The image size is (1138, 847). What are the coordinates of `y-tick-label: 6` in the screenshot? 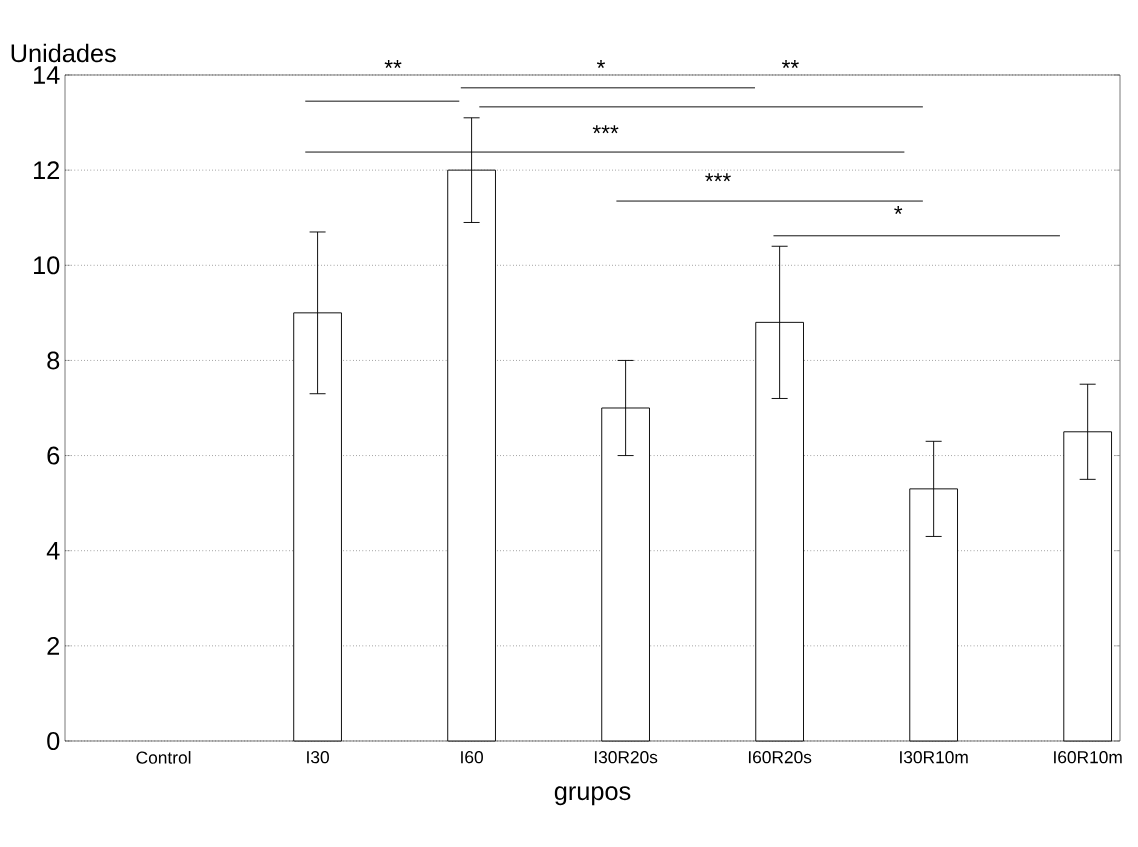 It's located at (53, 455).